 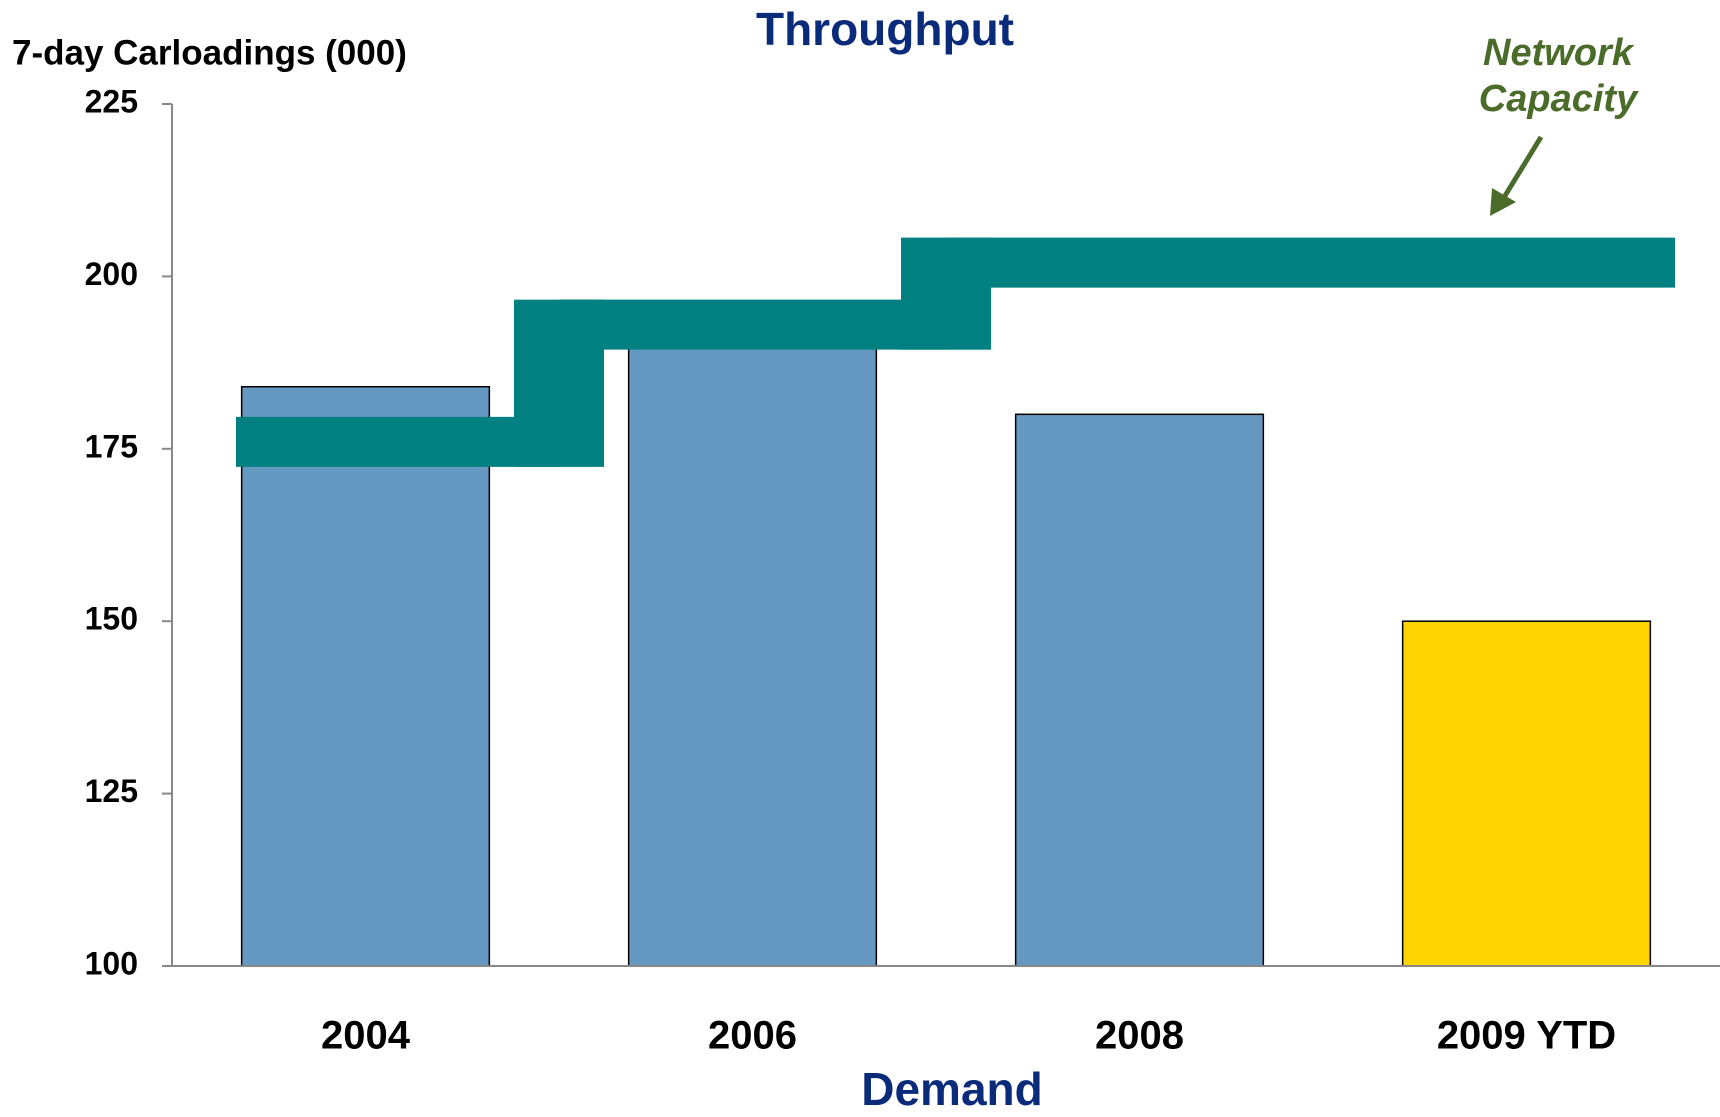 What do you see at coordinates (1526, 1036) in the screenshot?
I see `x-tick-label: 2009 YTD` at bounding box center [1526, 1036].